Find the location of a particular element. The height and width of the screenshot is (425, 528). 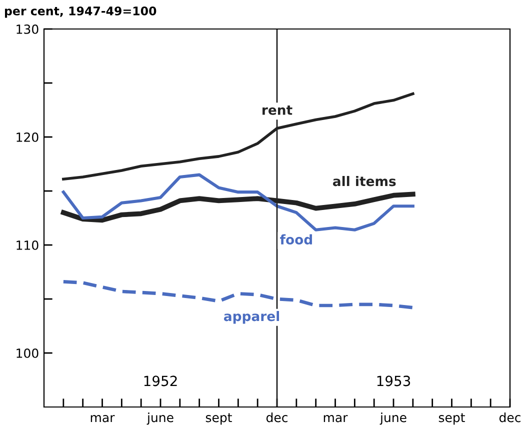

series-label: food is located at coordinates (296, 239).